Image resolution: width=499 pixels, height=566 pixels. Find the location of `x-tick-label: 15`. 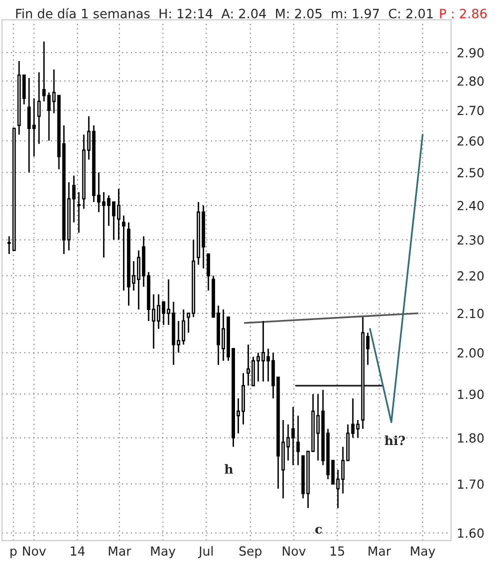

x-tick-label: 15 is located at coordinates (337, 551).